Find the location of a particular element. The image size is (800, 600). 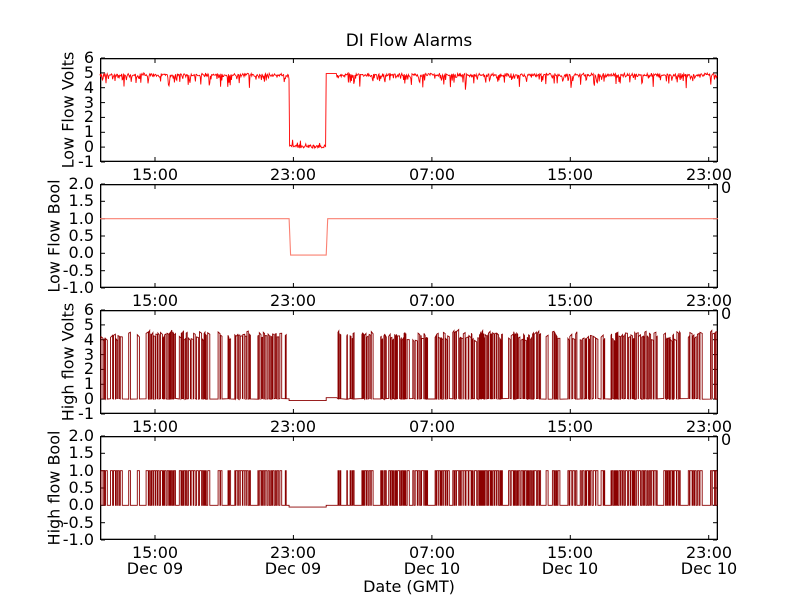

plot-area-high-flow-bool is located at coordinates (409, 488).